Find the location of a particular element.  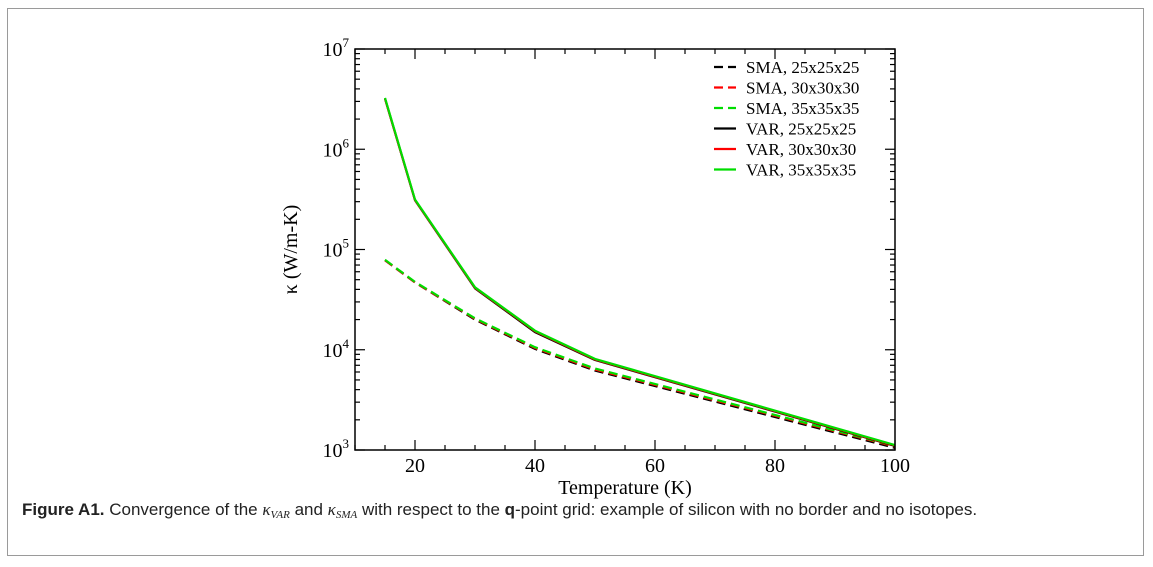

legend-label-5: VAR, 35x35x35 is located at coordinates (801, 170).